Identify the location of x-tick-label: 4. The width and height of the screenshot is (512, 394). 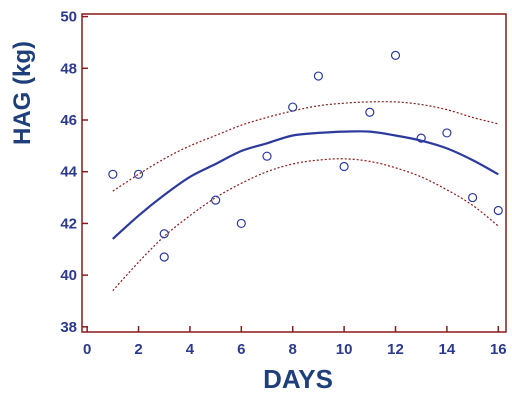
(190, 349).